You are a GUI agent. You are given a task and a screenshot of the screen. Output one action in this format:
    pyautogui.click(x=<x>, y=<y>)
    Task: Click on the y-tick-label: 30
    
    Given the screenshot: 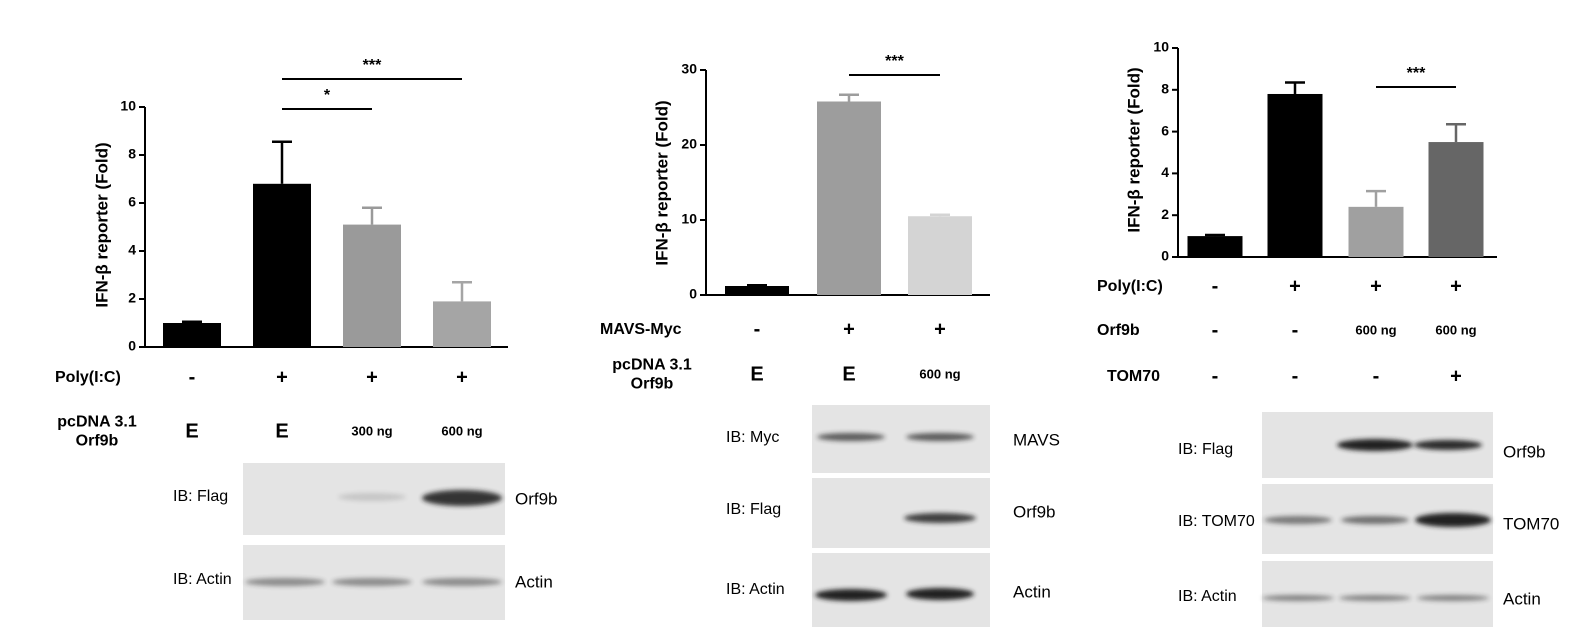 What is the action you would take?
    pyautogui.click(x=689, y=69)
    